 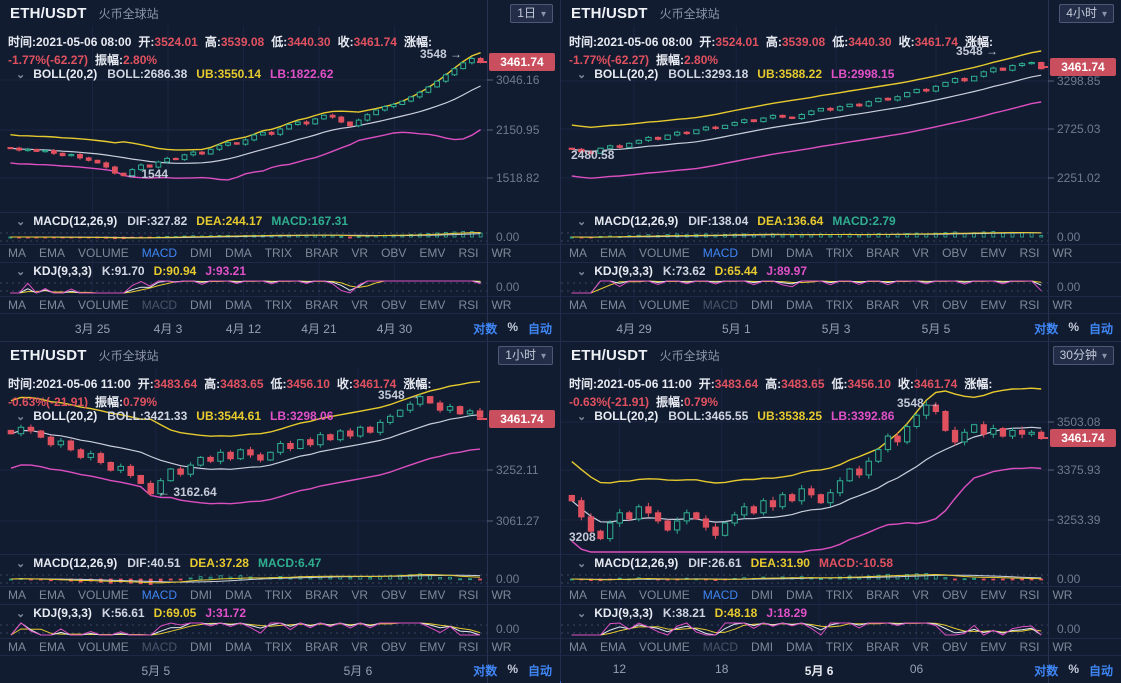 I want to click on timeframe-dropdown: 1小时 ▾, so click(x=525, y=355).